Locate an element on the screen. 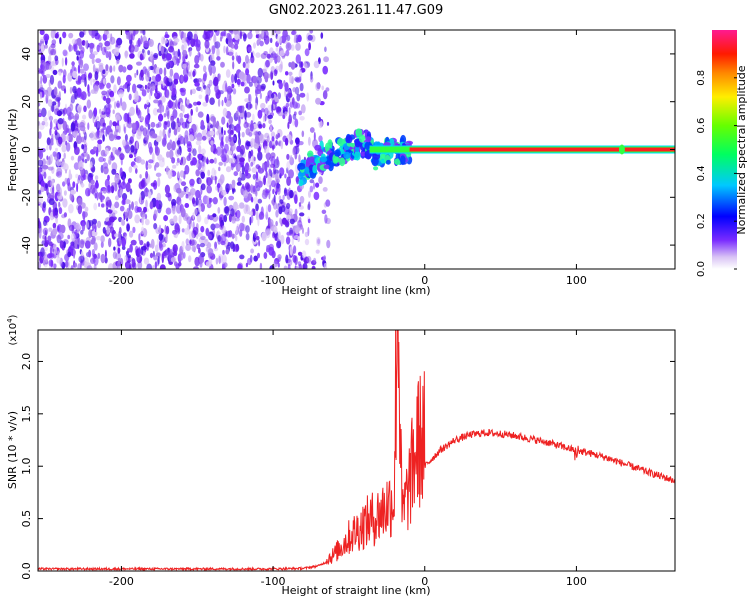 The image size is (750, 600). colorbar-tick-label: 0.8 is located at coordinates (701, 78).